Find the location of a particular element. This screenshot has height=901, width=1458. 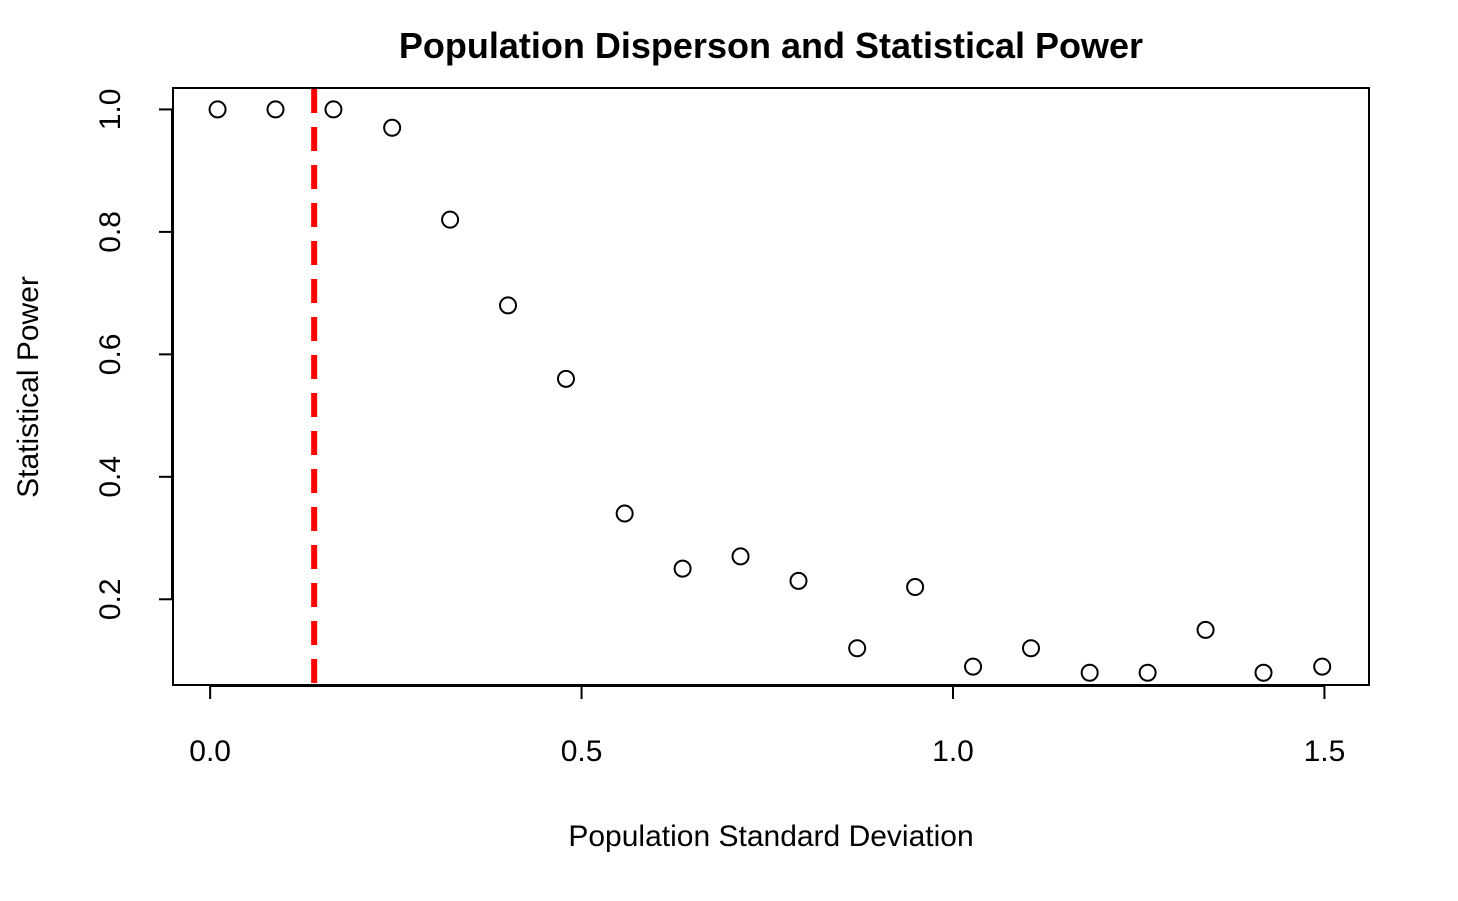

x-tick-label: 1.5 is located at coordinates (1325, 751).